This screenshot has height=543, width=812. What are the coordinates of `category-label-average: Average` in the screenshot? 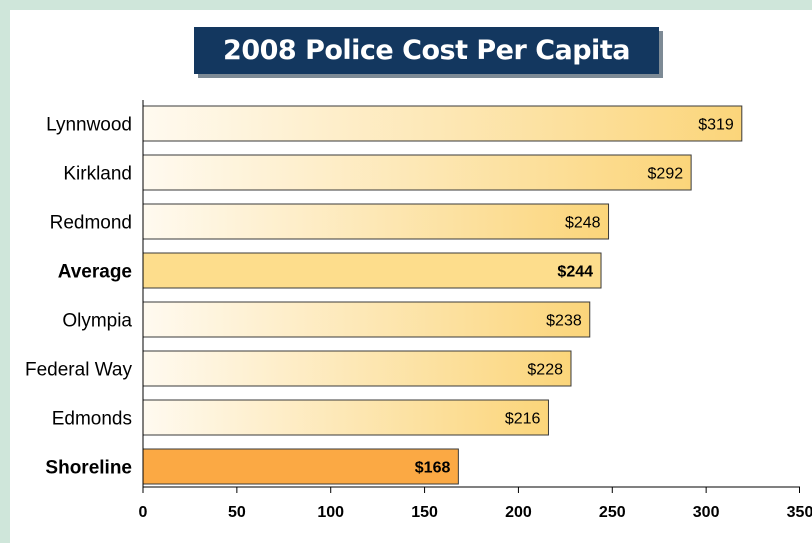 It's located at (95, 272).